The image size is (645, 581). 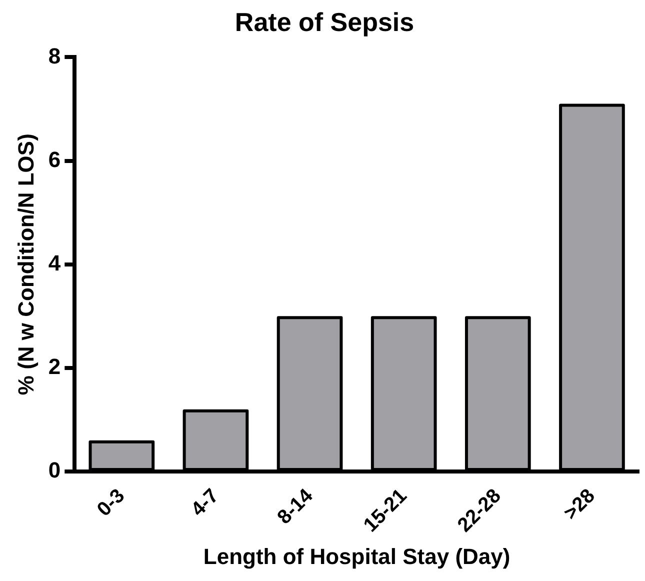 What do you see at coordinates (25, 265) in the screenshot?
I see `y-axis-title: % (N w Condition/N LOS)` at bounding box center [25, 265].